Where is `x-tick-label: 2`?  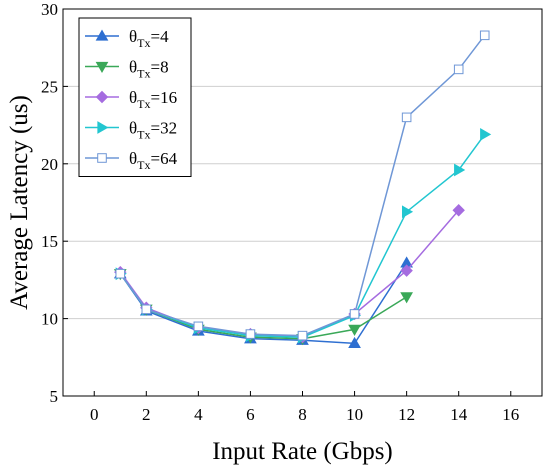
x-tick-label: 2 is located at coordinates (146, 414).